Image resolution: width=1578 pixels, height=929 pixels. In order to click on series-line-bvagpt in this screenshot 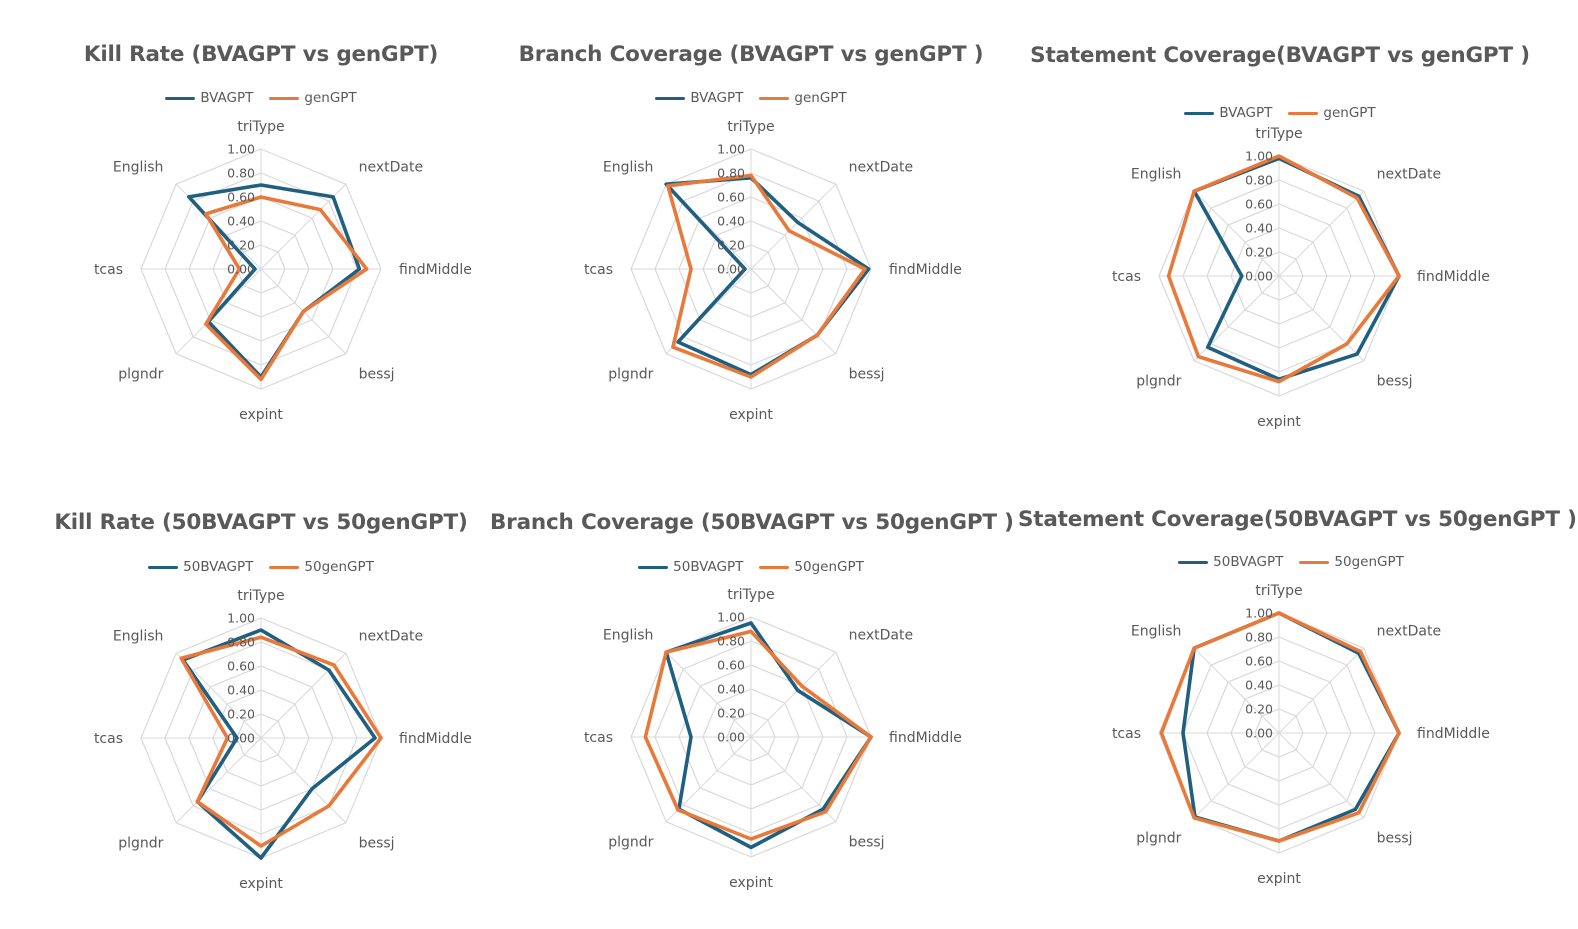, I will do `click(767, 276)`.